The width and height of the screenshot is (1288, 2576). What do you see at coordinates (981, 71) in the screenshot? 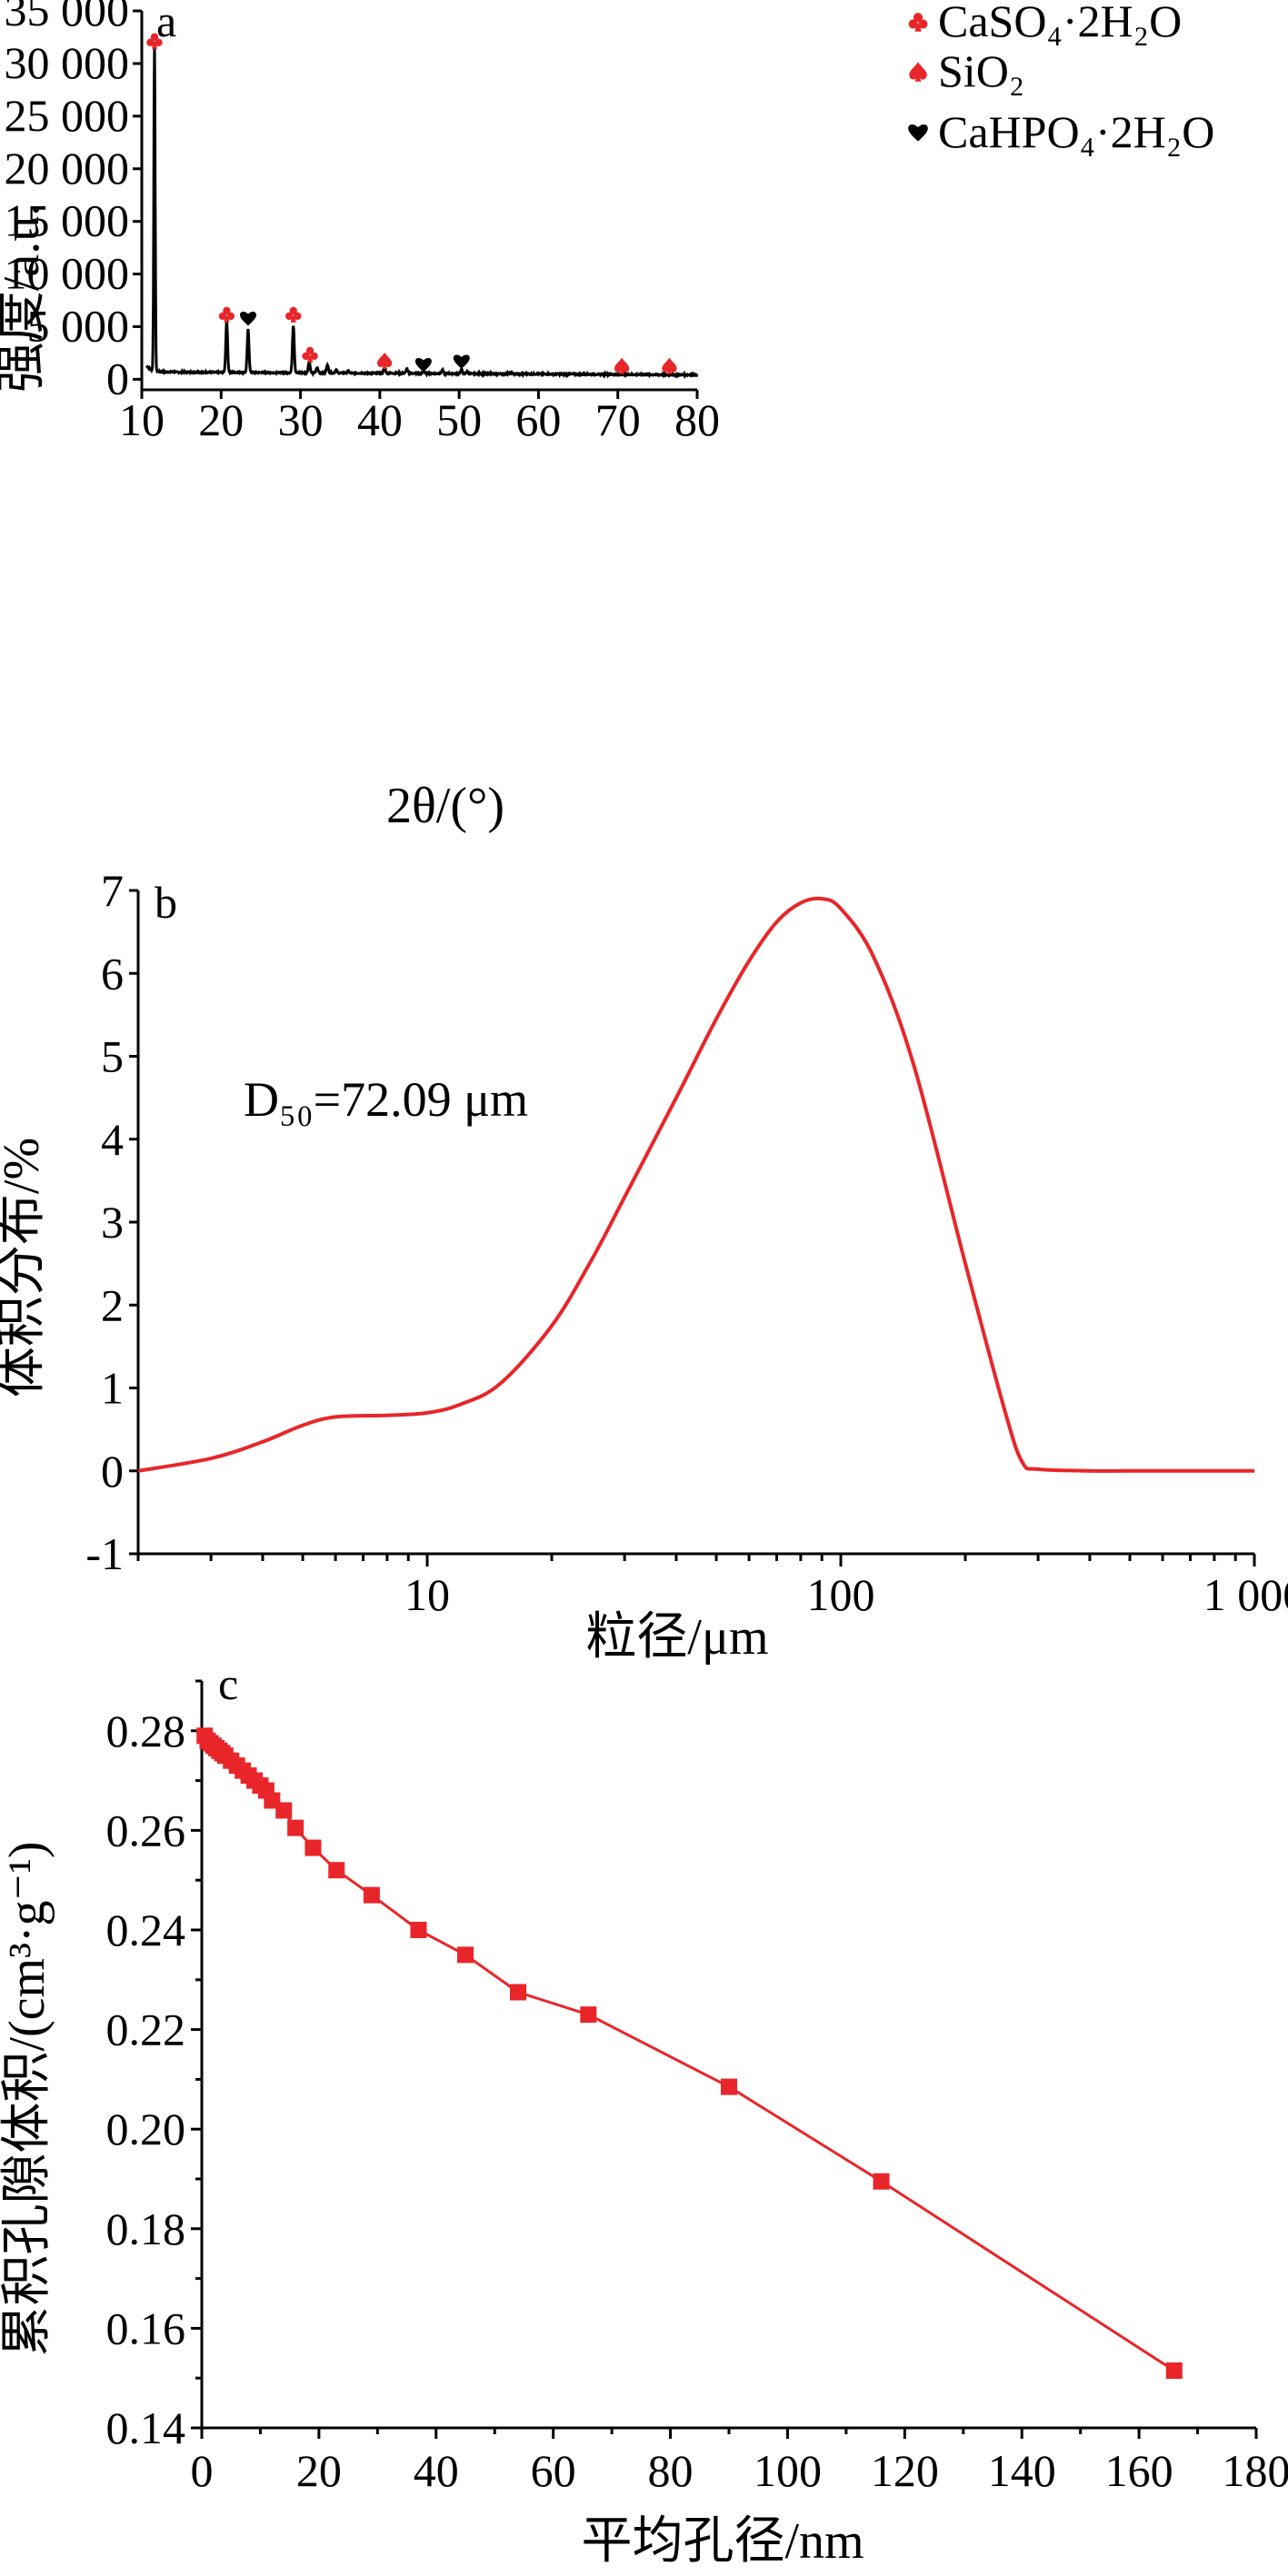
I see `legend-entry-label: SiO₂` at bounding box center [981, 71].